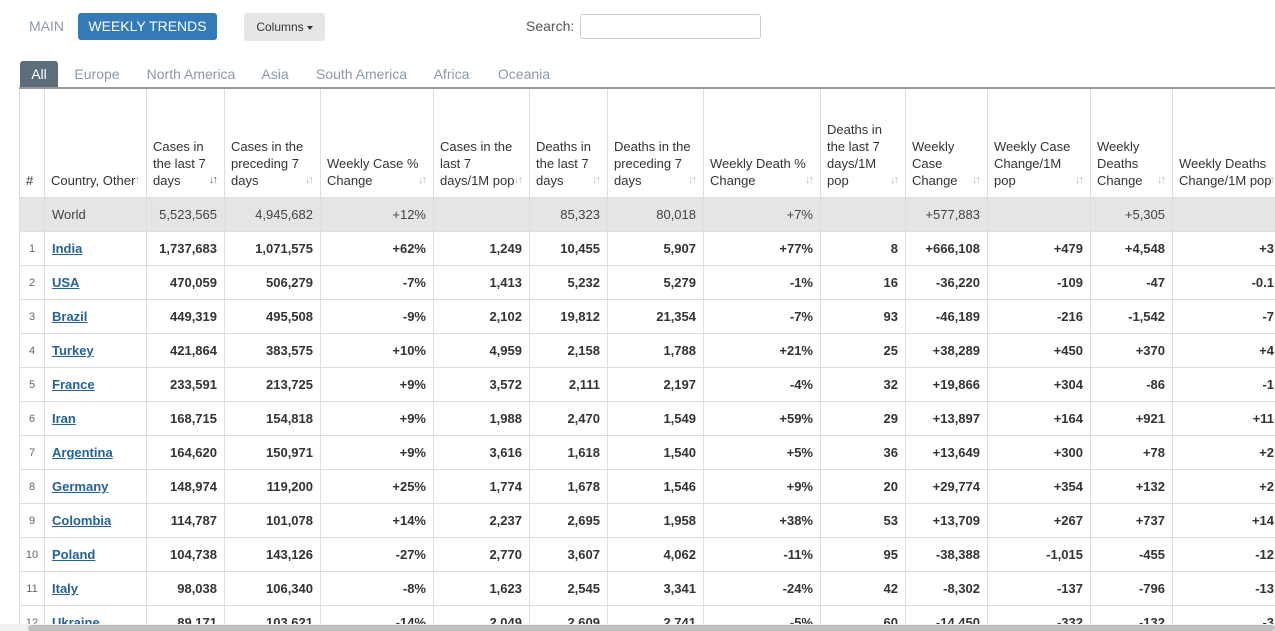  What do you see at coordinates (655, 142) in the screenshot?
I see `column-header-7: Deaths in the preceding 7 days ↓↑` at bounding box center [655, 142].